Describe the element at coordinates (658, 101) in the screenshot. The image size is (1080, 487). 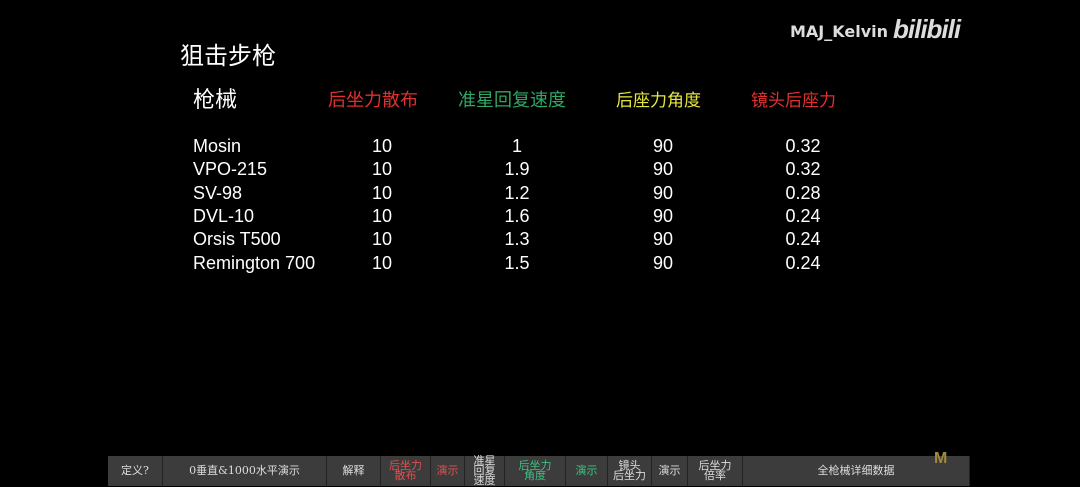
I see `column-header: 后座力角度` at that location.